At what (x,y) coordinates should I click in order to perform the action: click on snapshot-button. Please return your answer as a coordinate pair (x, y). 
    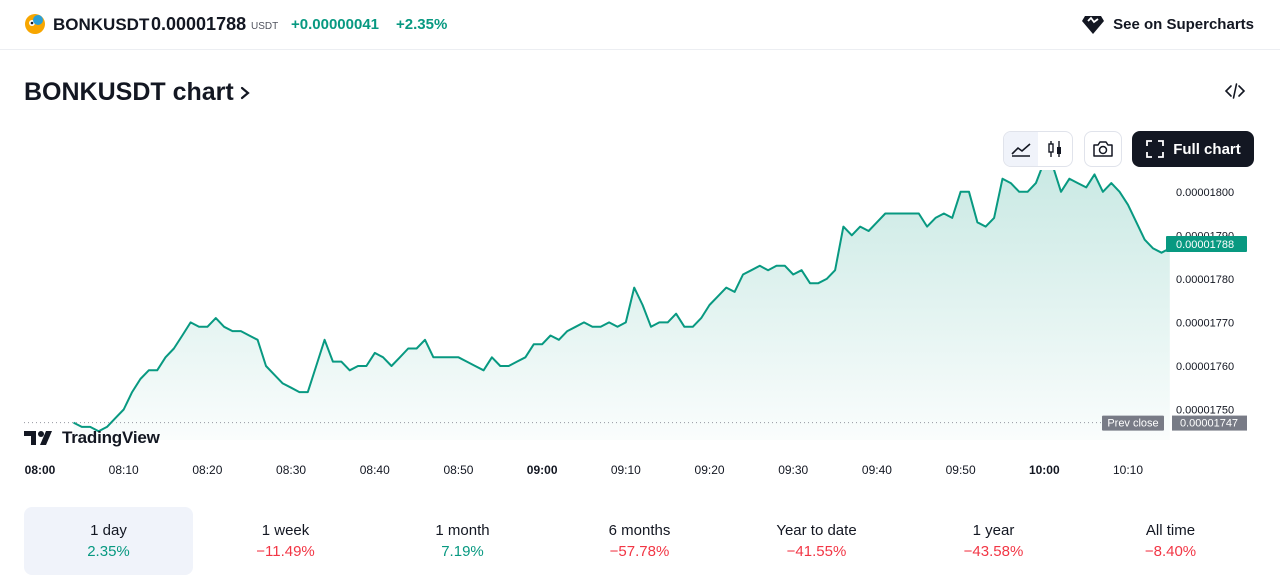
    Looking at the image, I should click on (1103, 149).